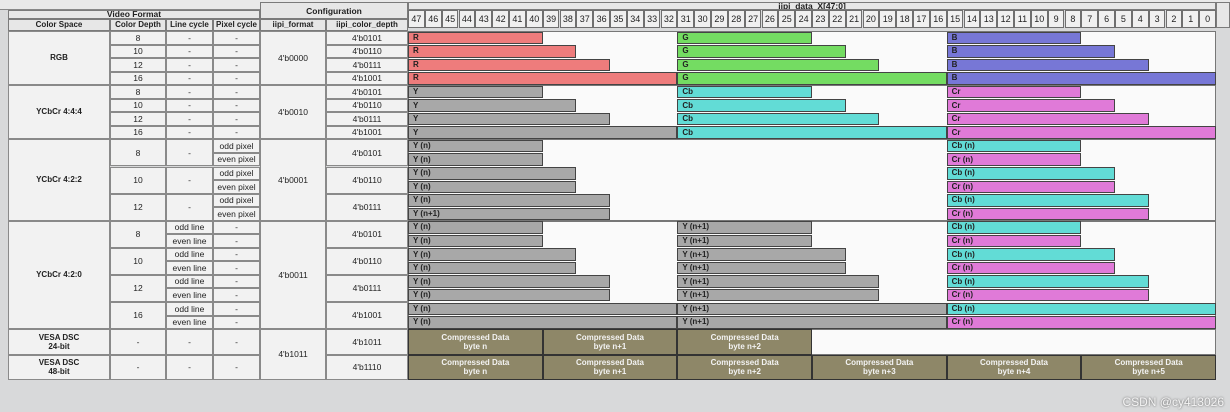 This screenshot has width=1230, height=412. What do you see at coordinates (59, 112) in the screenshot?
I see `color-space-cell: YCbCr 4:4:4` at bounding box center [59, 112].